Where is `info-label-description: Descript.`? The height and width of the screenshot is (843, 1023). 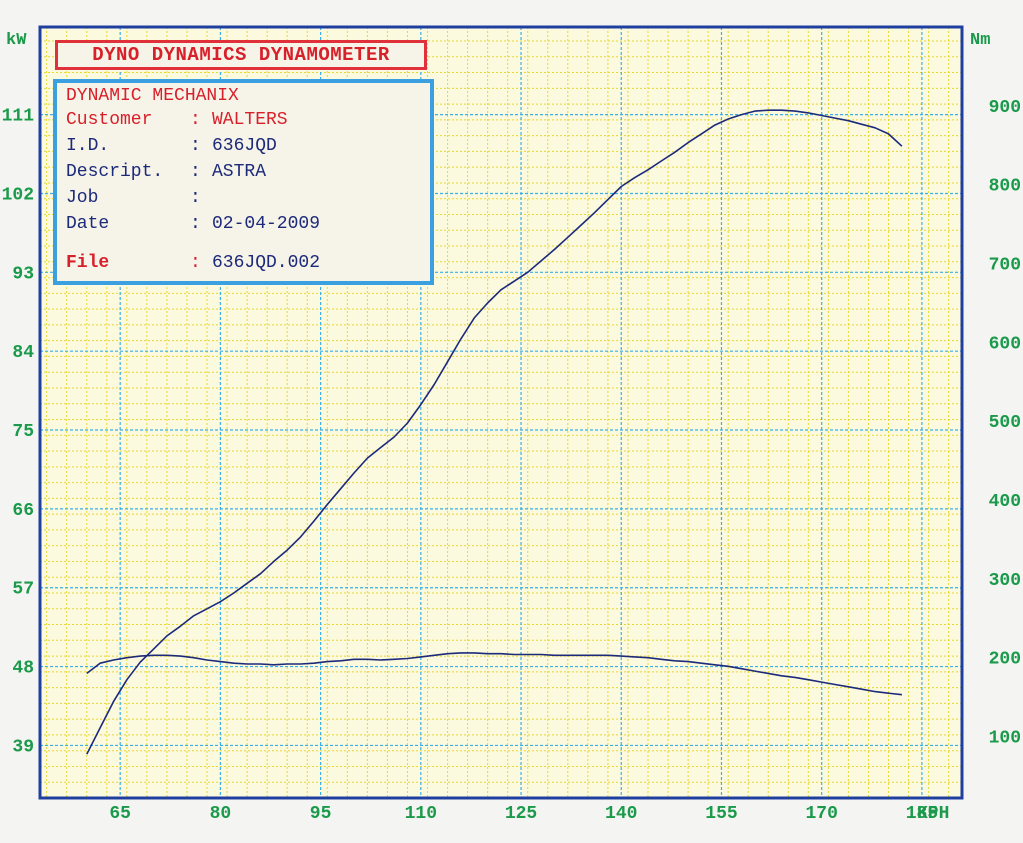
info-label-description: Descript. is located at coordinates (115, 172).